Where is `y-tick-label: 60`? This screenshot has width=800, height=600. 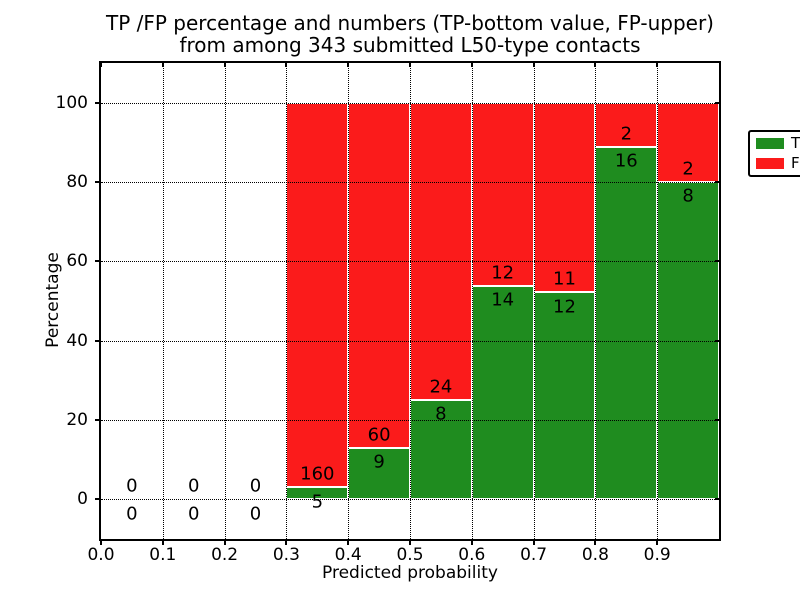 y-tick-label: 60 is located at coordinates (77, 261).